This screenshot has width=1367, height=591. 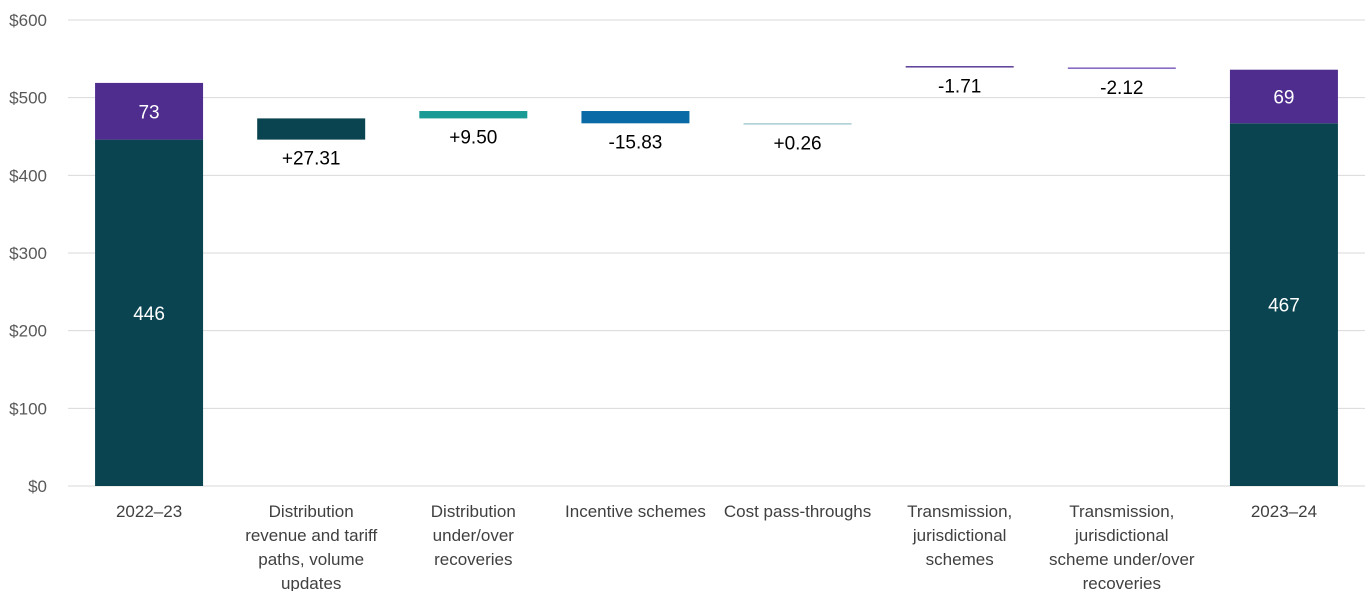 What do you see at coordinates (960, 559) in the screenshot?
I see `x-category-label: schemes` at bounding box center [960, 559].